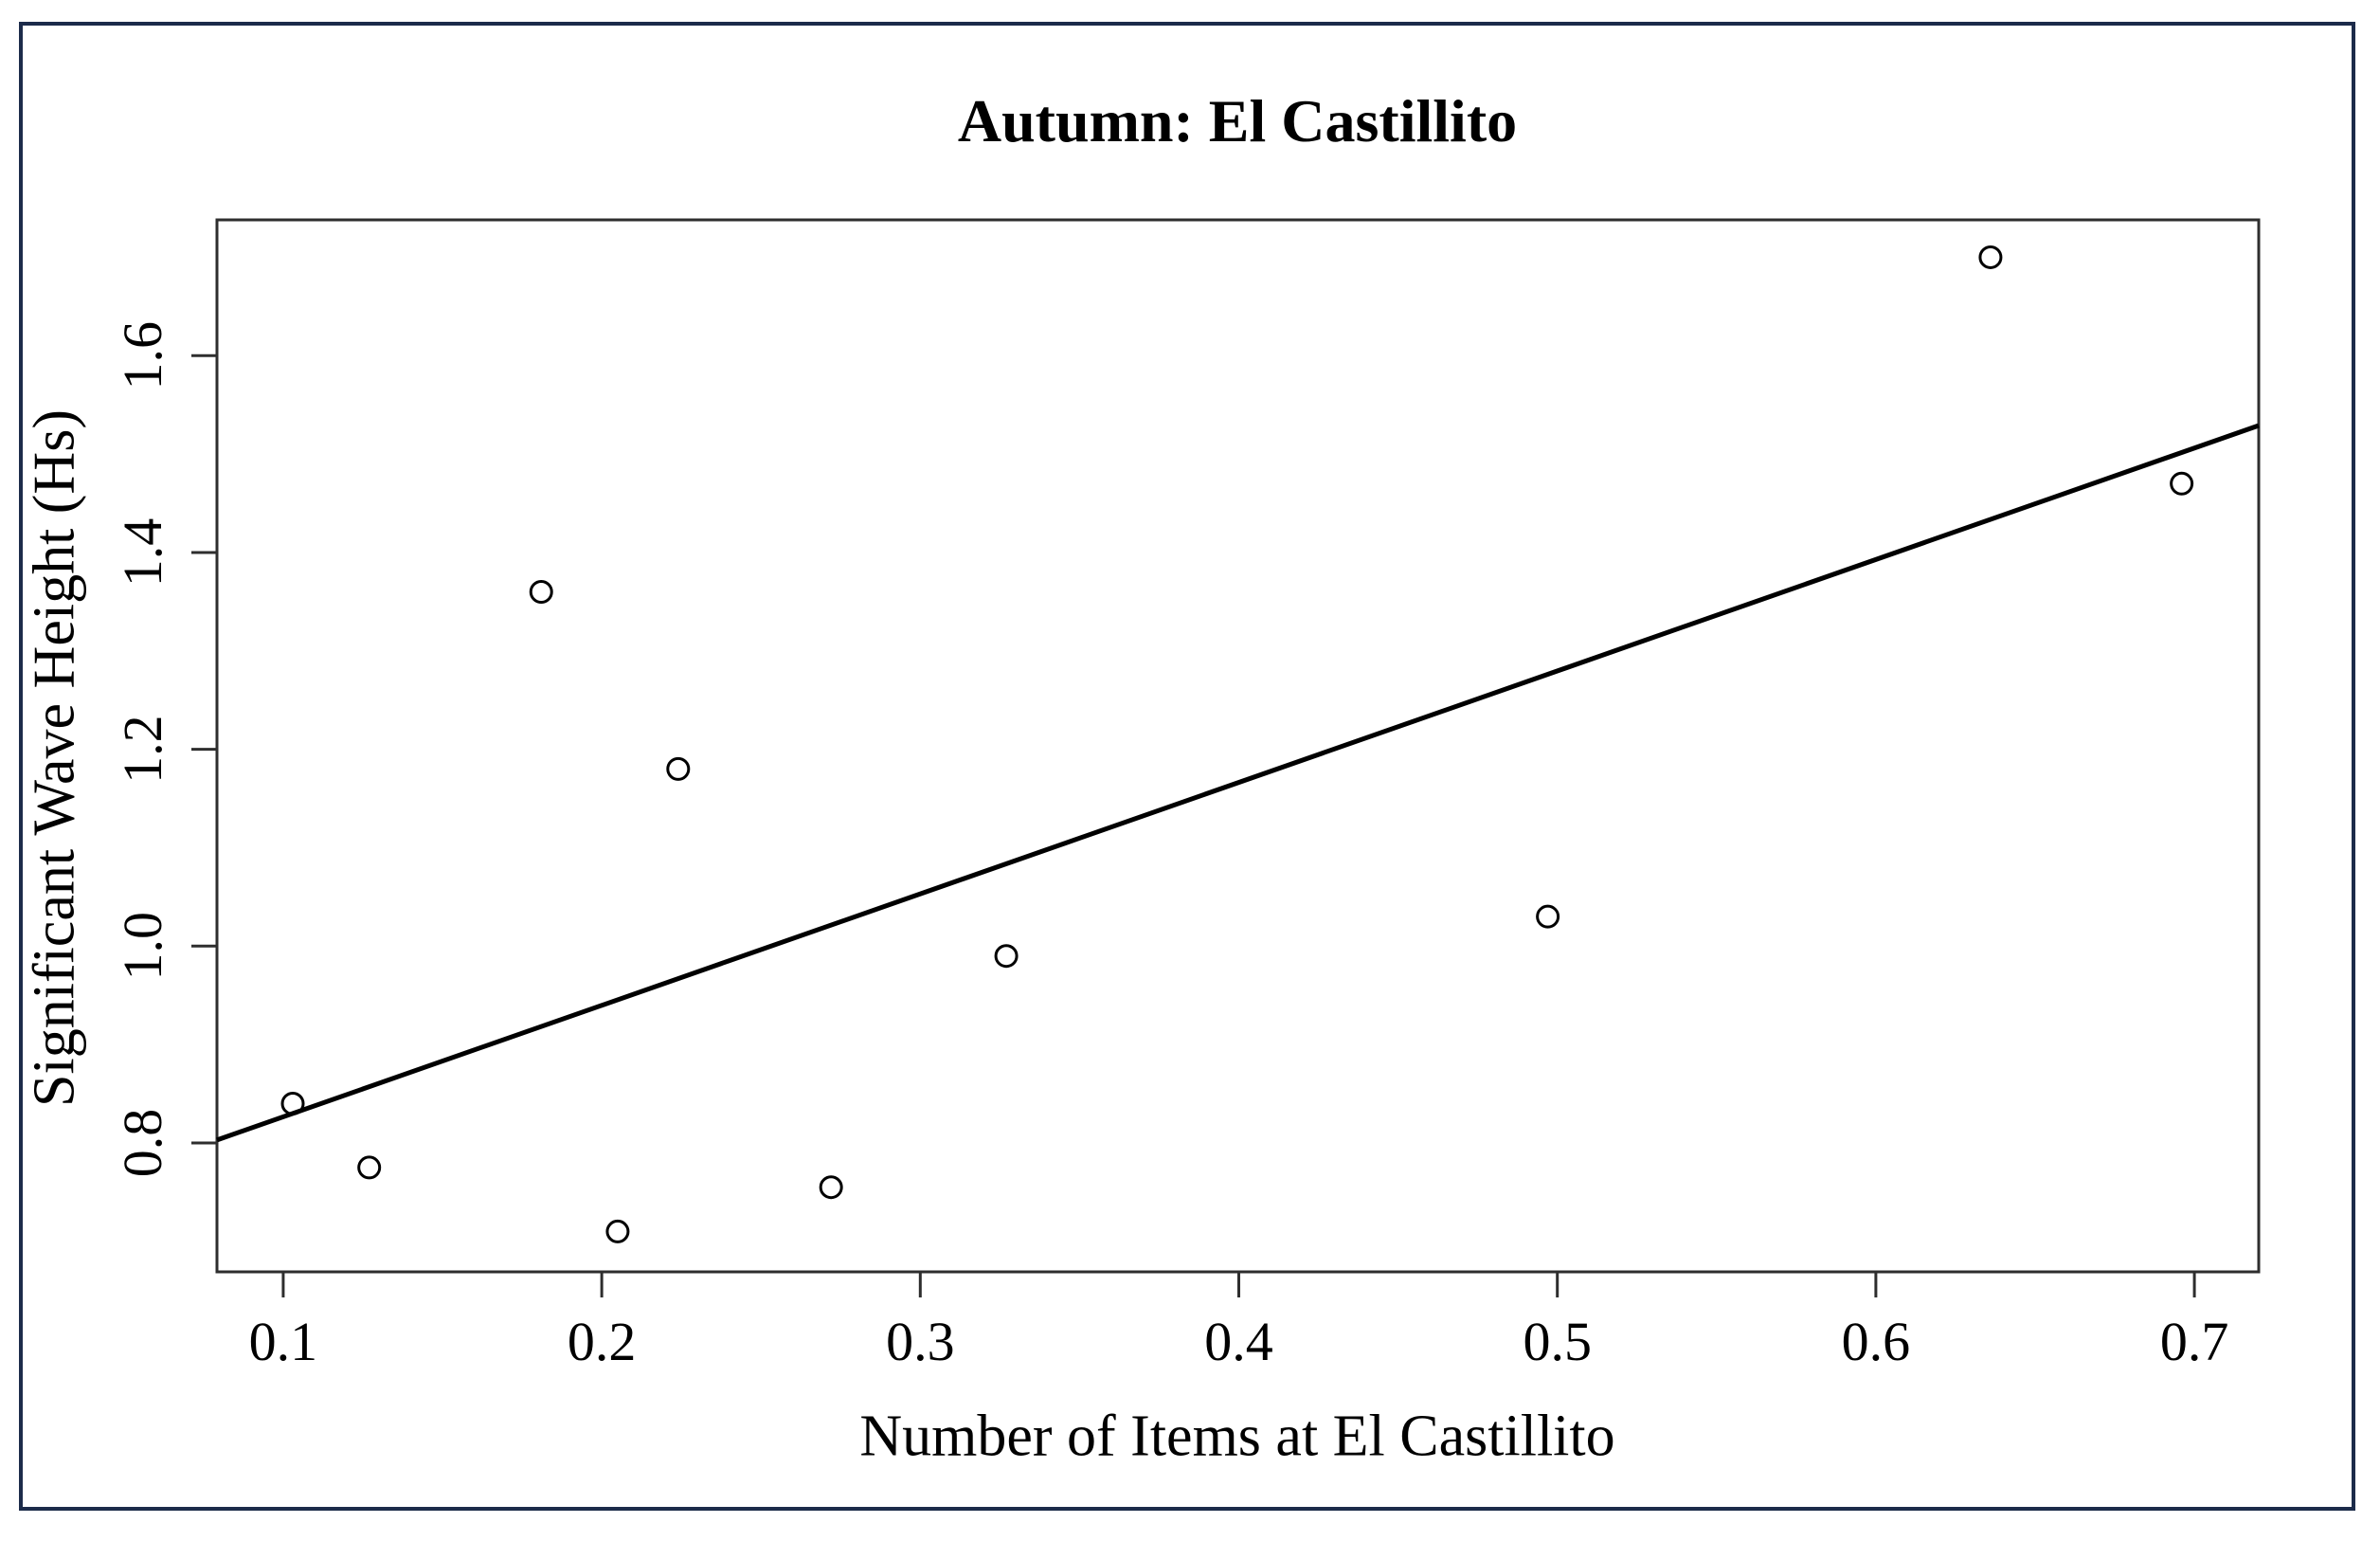 This screenshot has width=2380, height=1541. Describe the element at coordinates (602, 1341) in the screenshot. I see `x-axis-tick-label: 0.2` at that location.